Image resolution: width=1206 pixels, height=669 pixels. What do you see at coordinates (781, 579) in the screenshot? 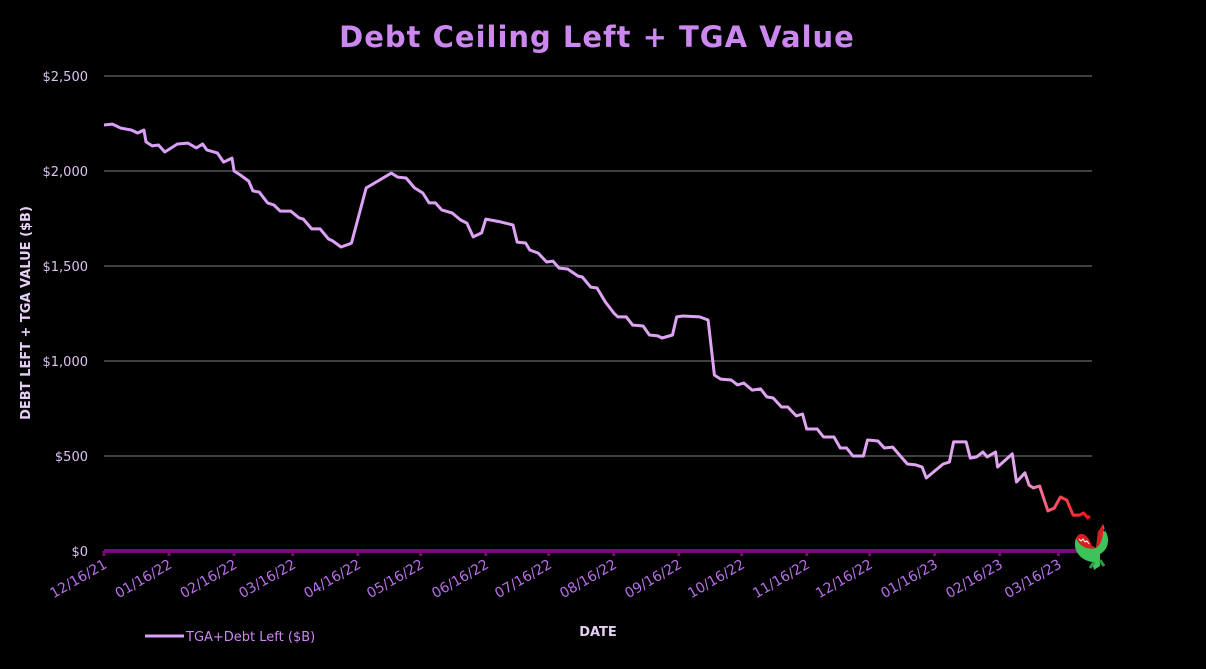
I see `x-tick-label: 11/16/22` at bounding box center [781, 579].